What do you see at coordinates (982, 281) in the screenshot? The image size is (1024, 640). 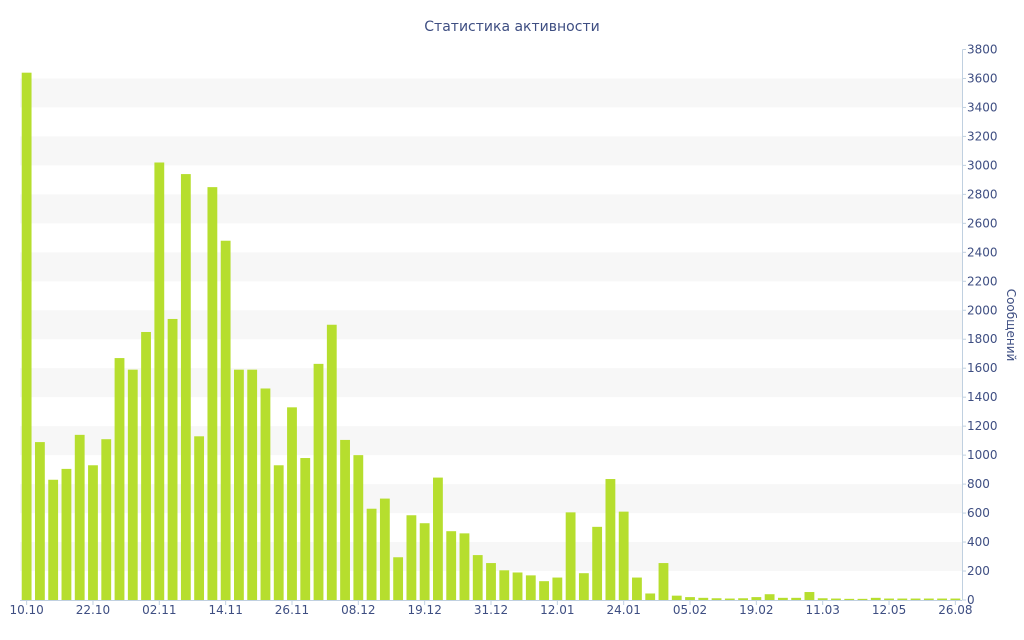 I see `y-tick-label: 2200` at bounding box center [982, 281].